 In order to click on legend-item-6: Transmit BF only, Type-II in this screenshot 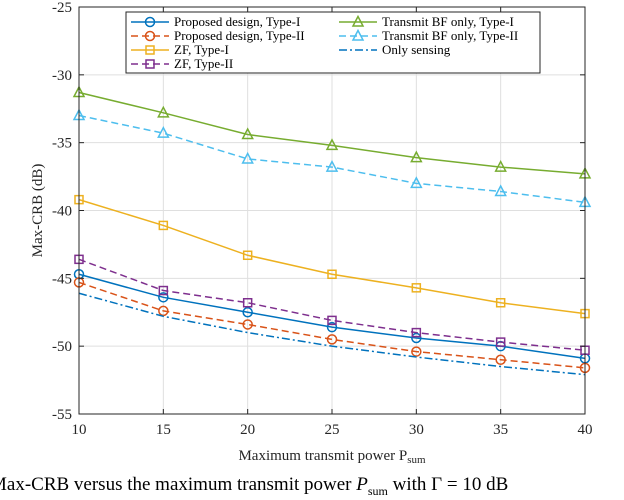, I will do `click(428, 35)`.